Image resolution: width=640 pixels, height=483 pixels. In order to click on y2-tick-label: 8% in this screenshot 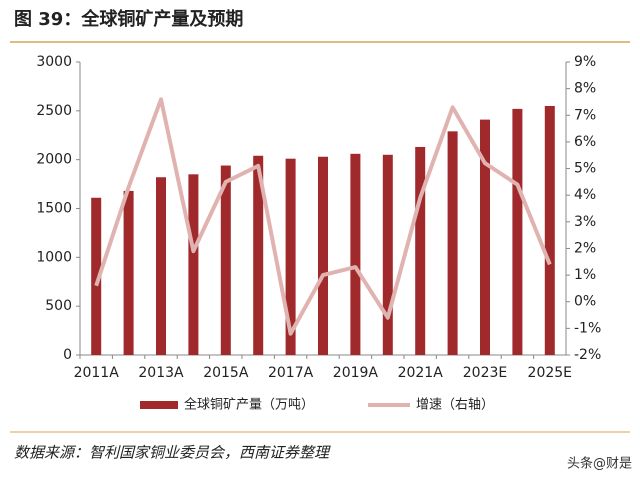, I will do `click(585, 89)`.